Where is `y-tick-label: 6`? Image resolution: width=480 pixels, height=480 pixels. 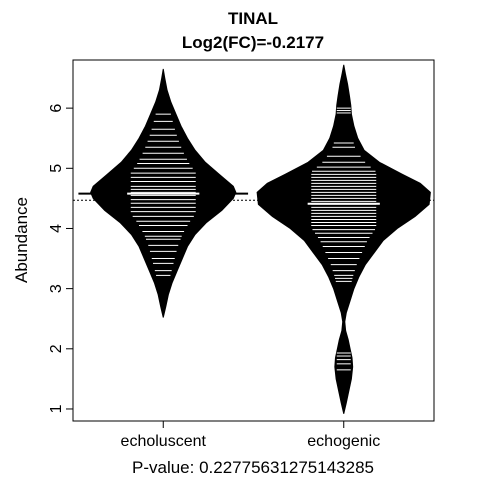
y-tick-label: 6 is located at coordinates (56, 108).